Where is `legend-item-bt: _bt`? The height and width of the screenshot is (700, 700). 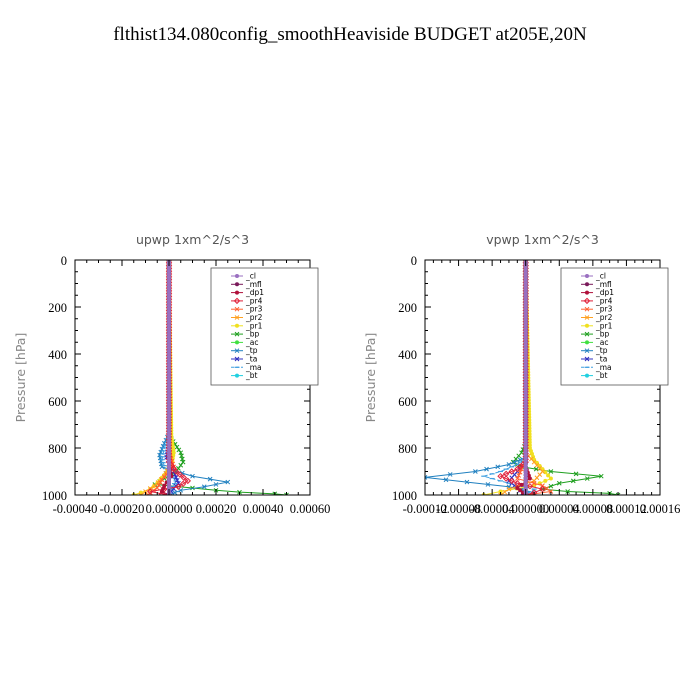 legend-item-bt: _bt is located at coordinates (594, 375).